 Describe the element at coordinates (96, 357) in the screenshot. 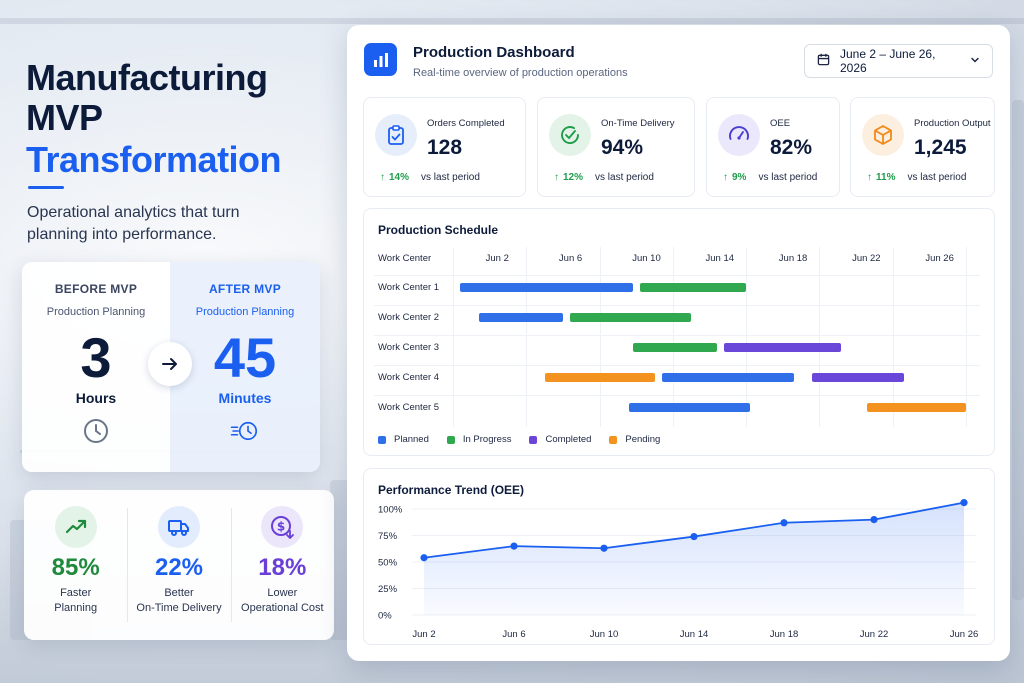

I see `before-value: 3` at that location.